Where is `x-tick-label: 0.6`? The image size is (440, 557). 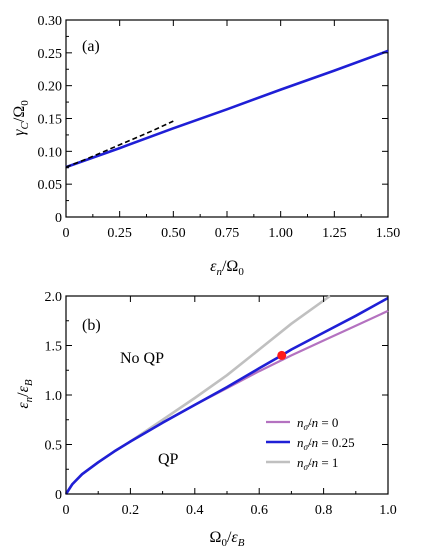
x-tick-label: 0.6 is located at coordinates (259, 510).